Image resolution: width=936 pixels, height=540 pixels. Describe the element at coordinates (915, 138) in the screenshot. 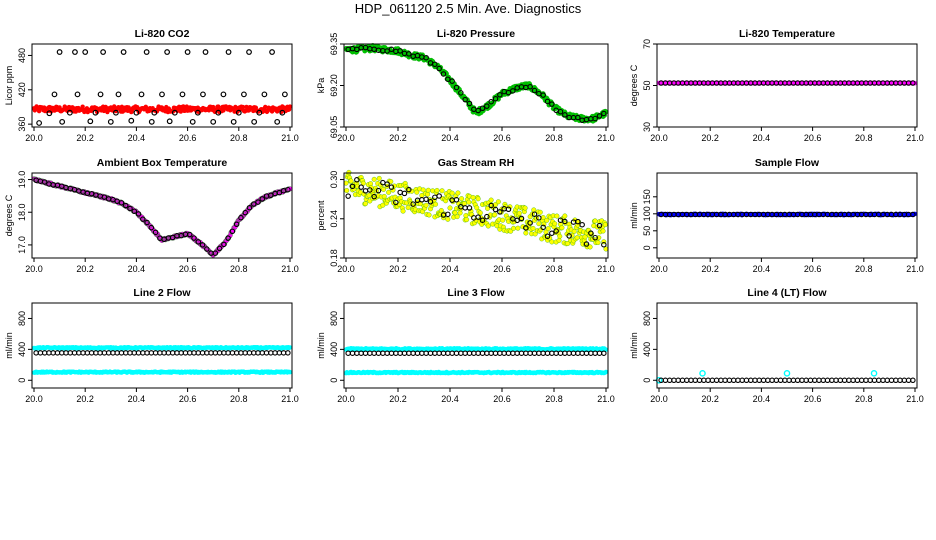

I see `x-tick-label: 21.0` at that location.